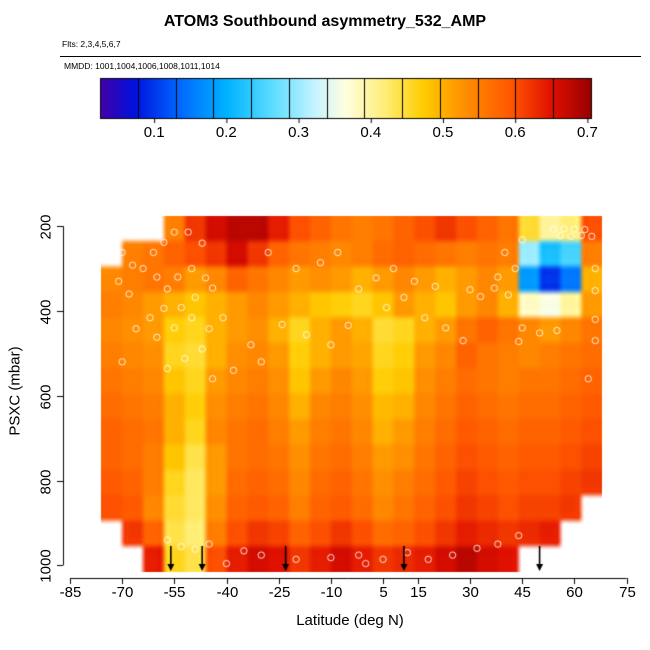  I want to click on plot-title: ATOM3 Southbound asymmetry_532_AMP, so click(325, 21).